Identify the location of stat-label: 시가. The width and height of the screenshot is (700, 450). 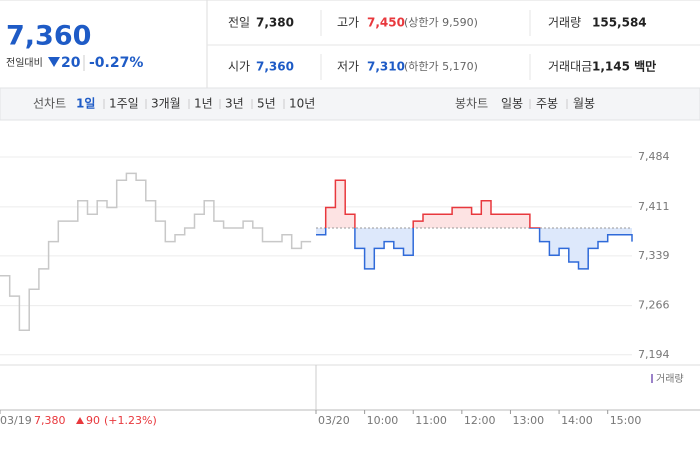
(239, 67).